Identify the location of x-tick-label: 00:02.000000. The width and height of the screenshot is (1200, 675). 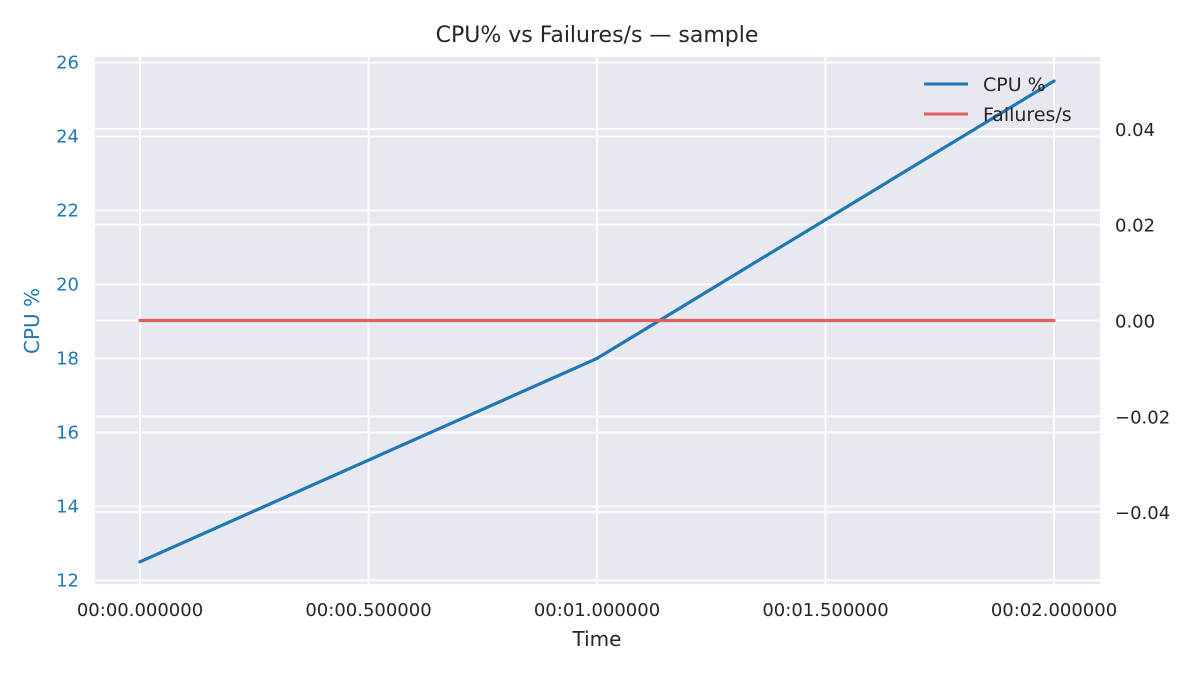
(1054, 610).